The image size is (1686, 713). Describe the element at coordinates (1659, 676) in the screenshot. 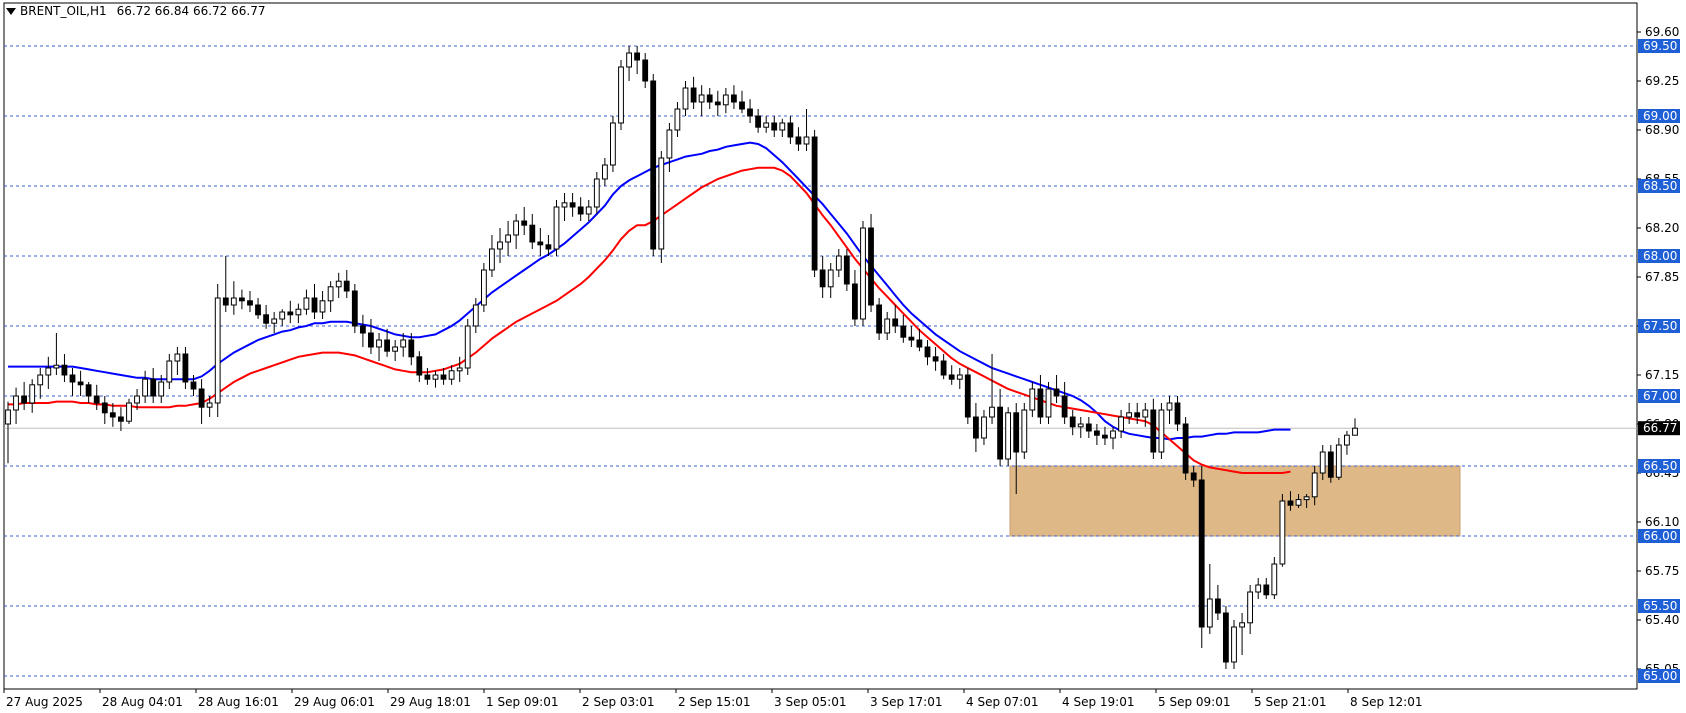

I see `level-label-box` at that location.